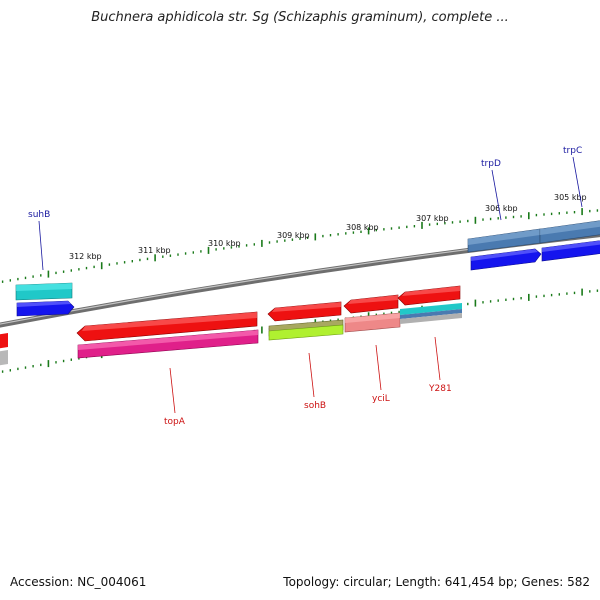 This screenshot has width=600, height=600. What do you see at coordinates (293, 235) in the screenshot?
I see `ruler-label-309: 309 kbp` at bounding box center [293, 235].